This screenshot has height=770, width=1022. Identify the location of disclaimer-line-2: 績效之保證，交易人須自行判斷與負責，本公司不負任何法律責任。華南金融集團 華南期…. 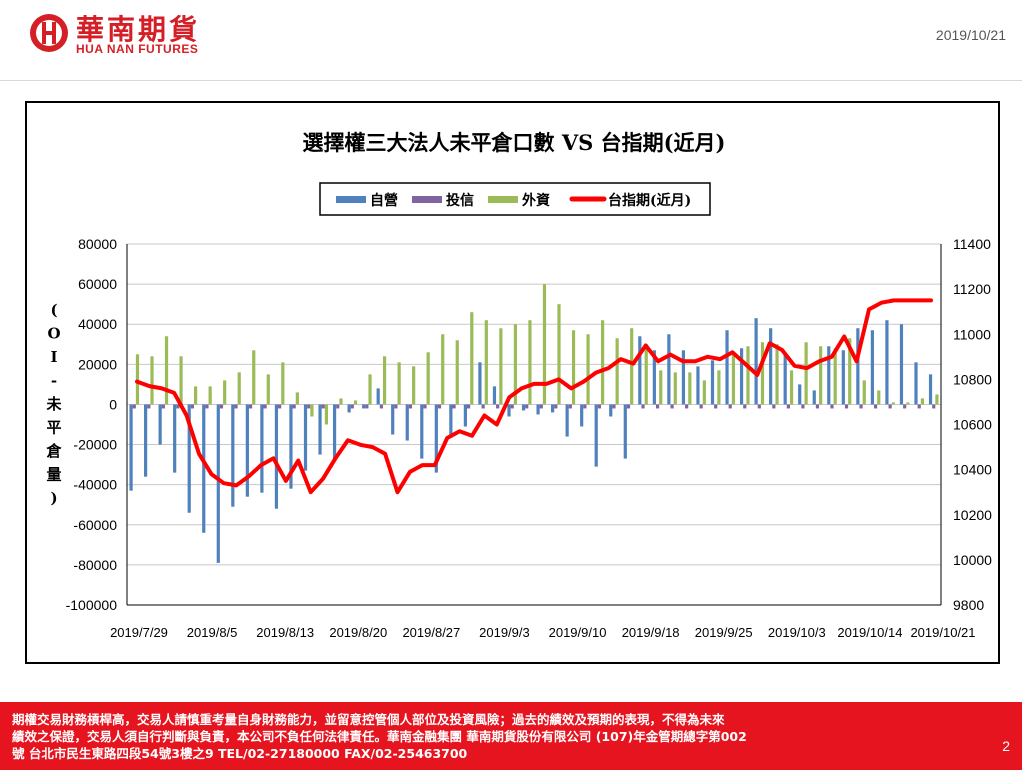
(379, 736).